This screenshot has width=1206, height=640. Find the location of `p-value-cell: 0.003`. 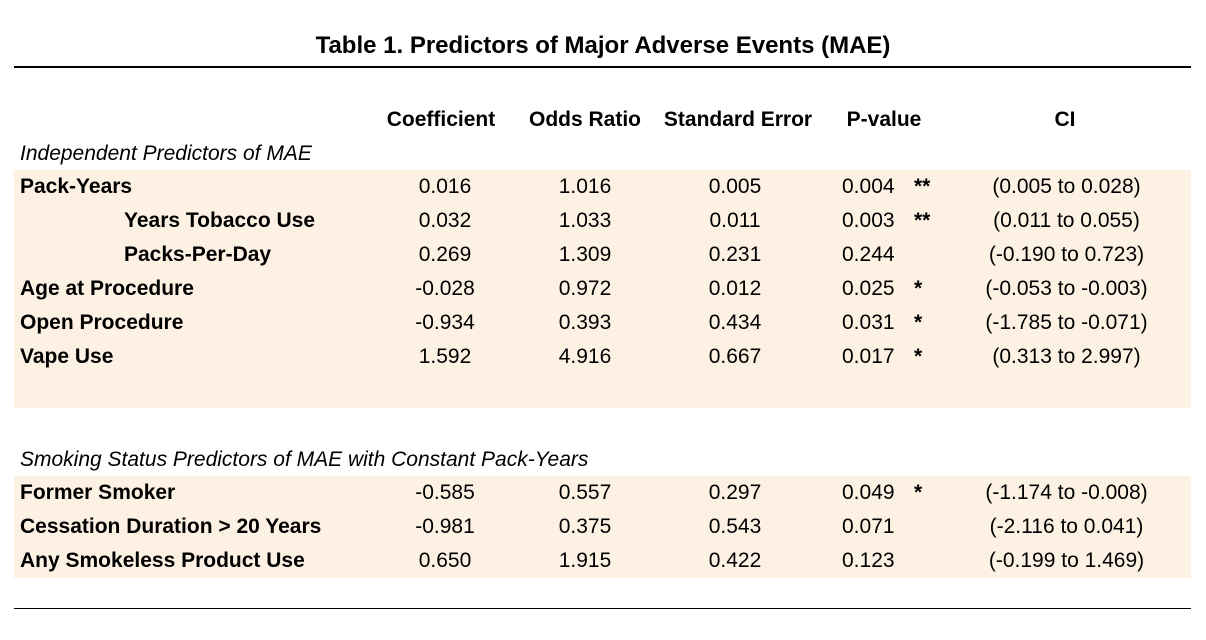

p-value-cell: 0.003 is located at coordinates (868, 220).